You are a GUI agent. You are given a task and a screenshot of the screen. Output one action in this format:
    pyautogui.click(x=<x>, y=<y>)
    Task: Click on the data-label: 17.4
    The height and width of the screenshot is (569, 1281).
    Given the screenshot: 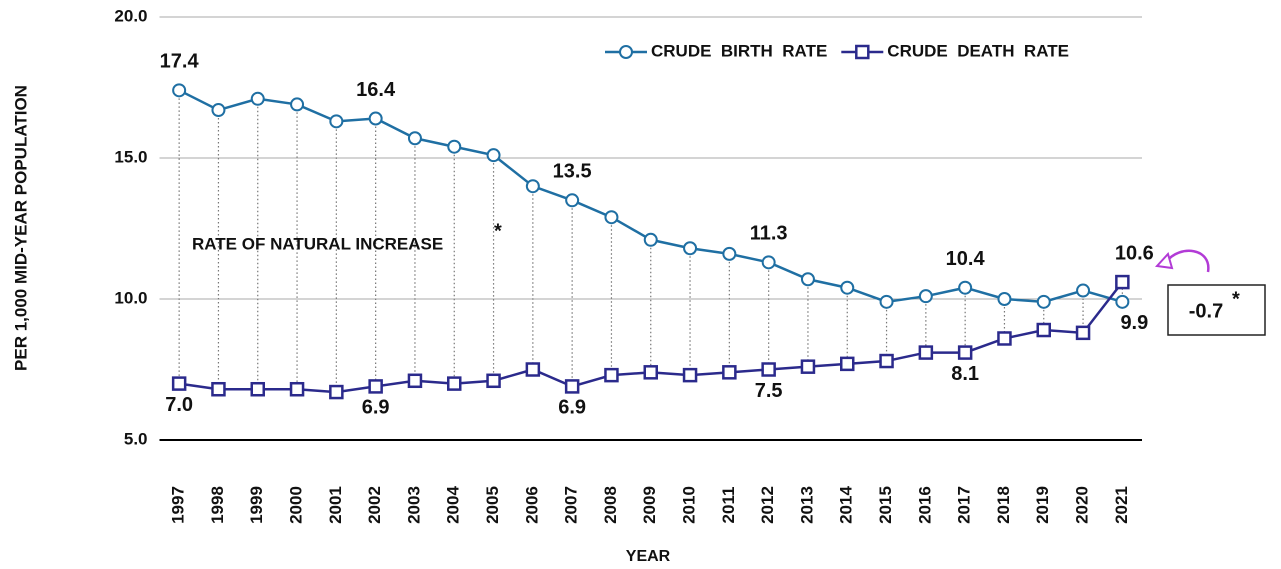 What is the action you would take?
    pyautogui.click(x=180, y=62)
    